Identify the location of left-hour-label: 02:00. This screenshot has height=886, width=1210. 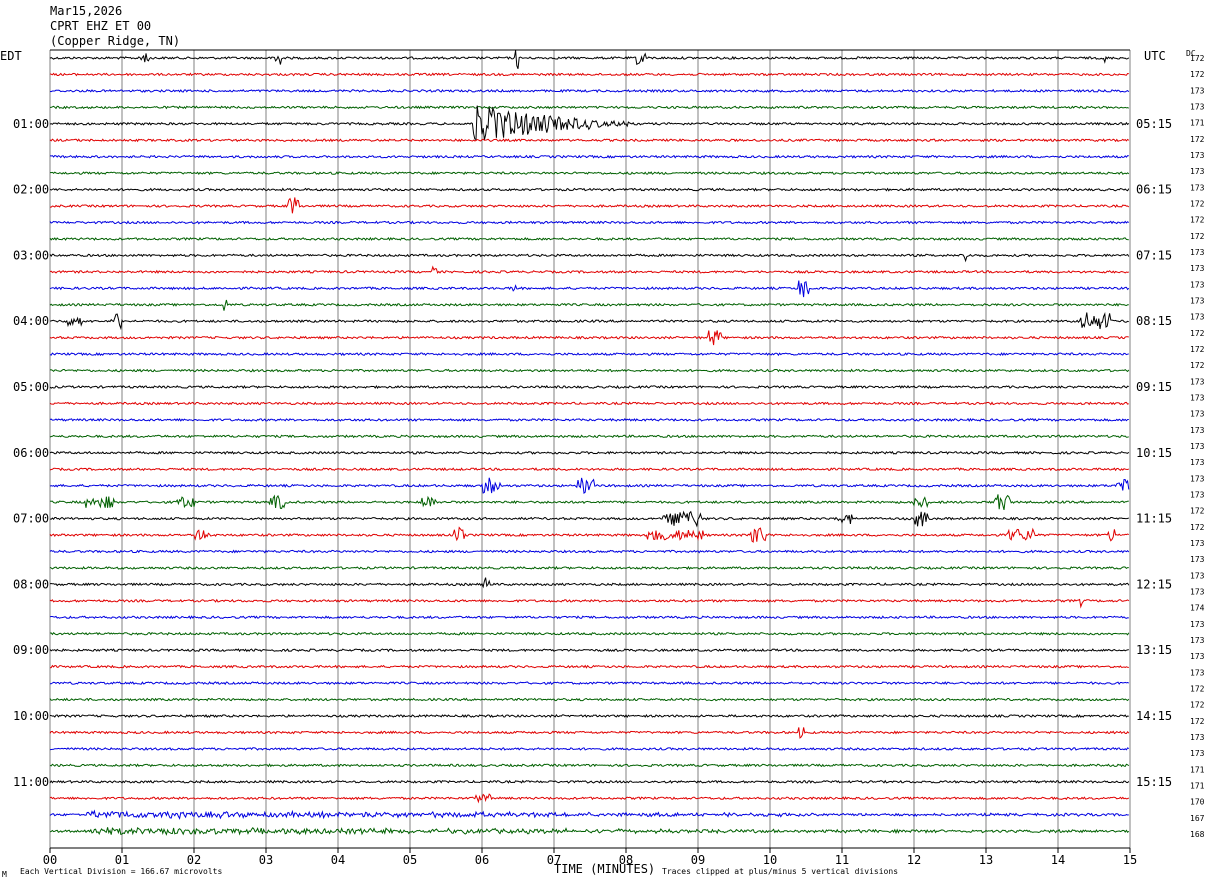
(31, 190).